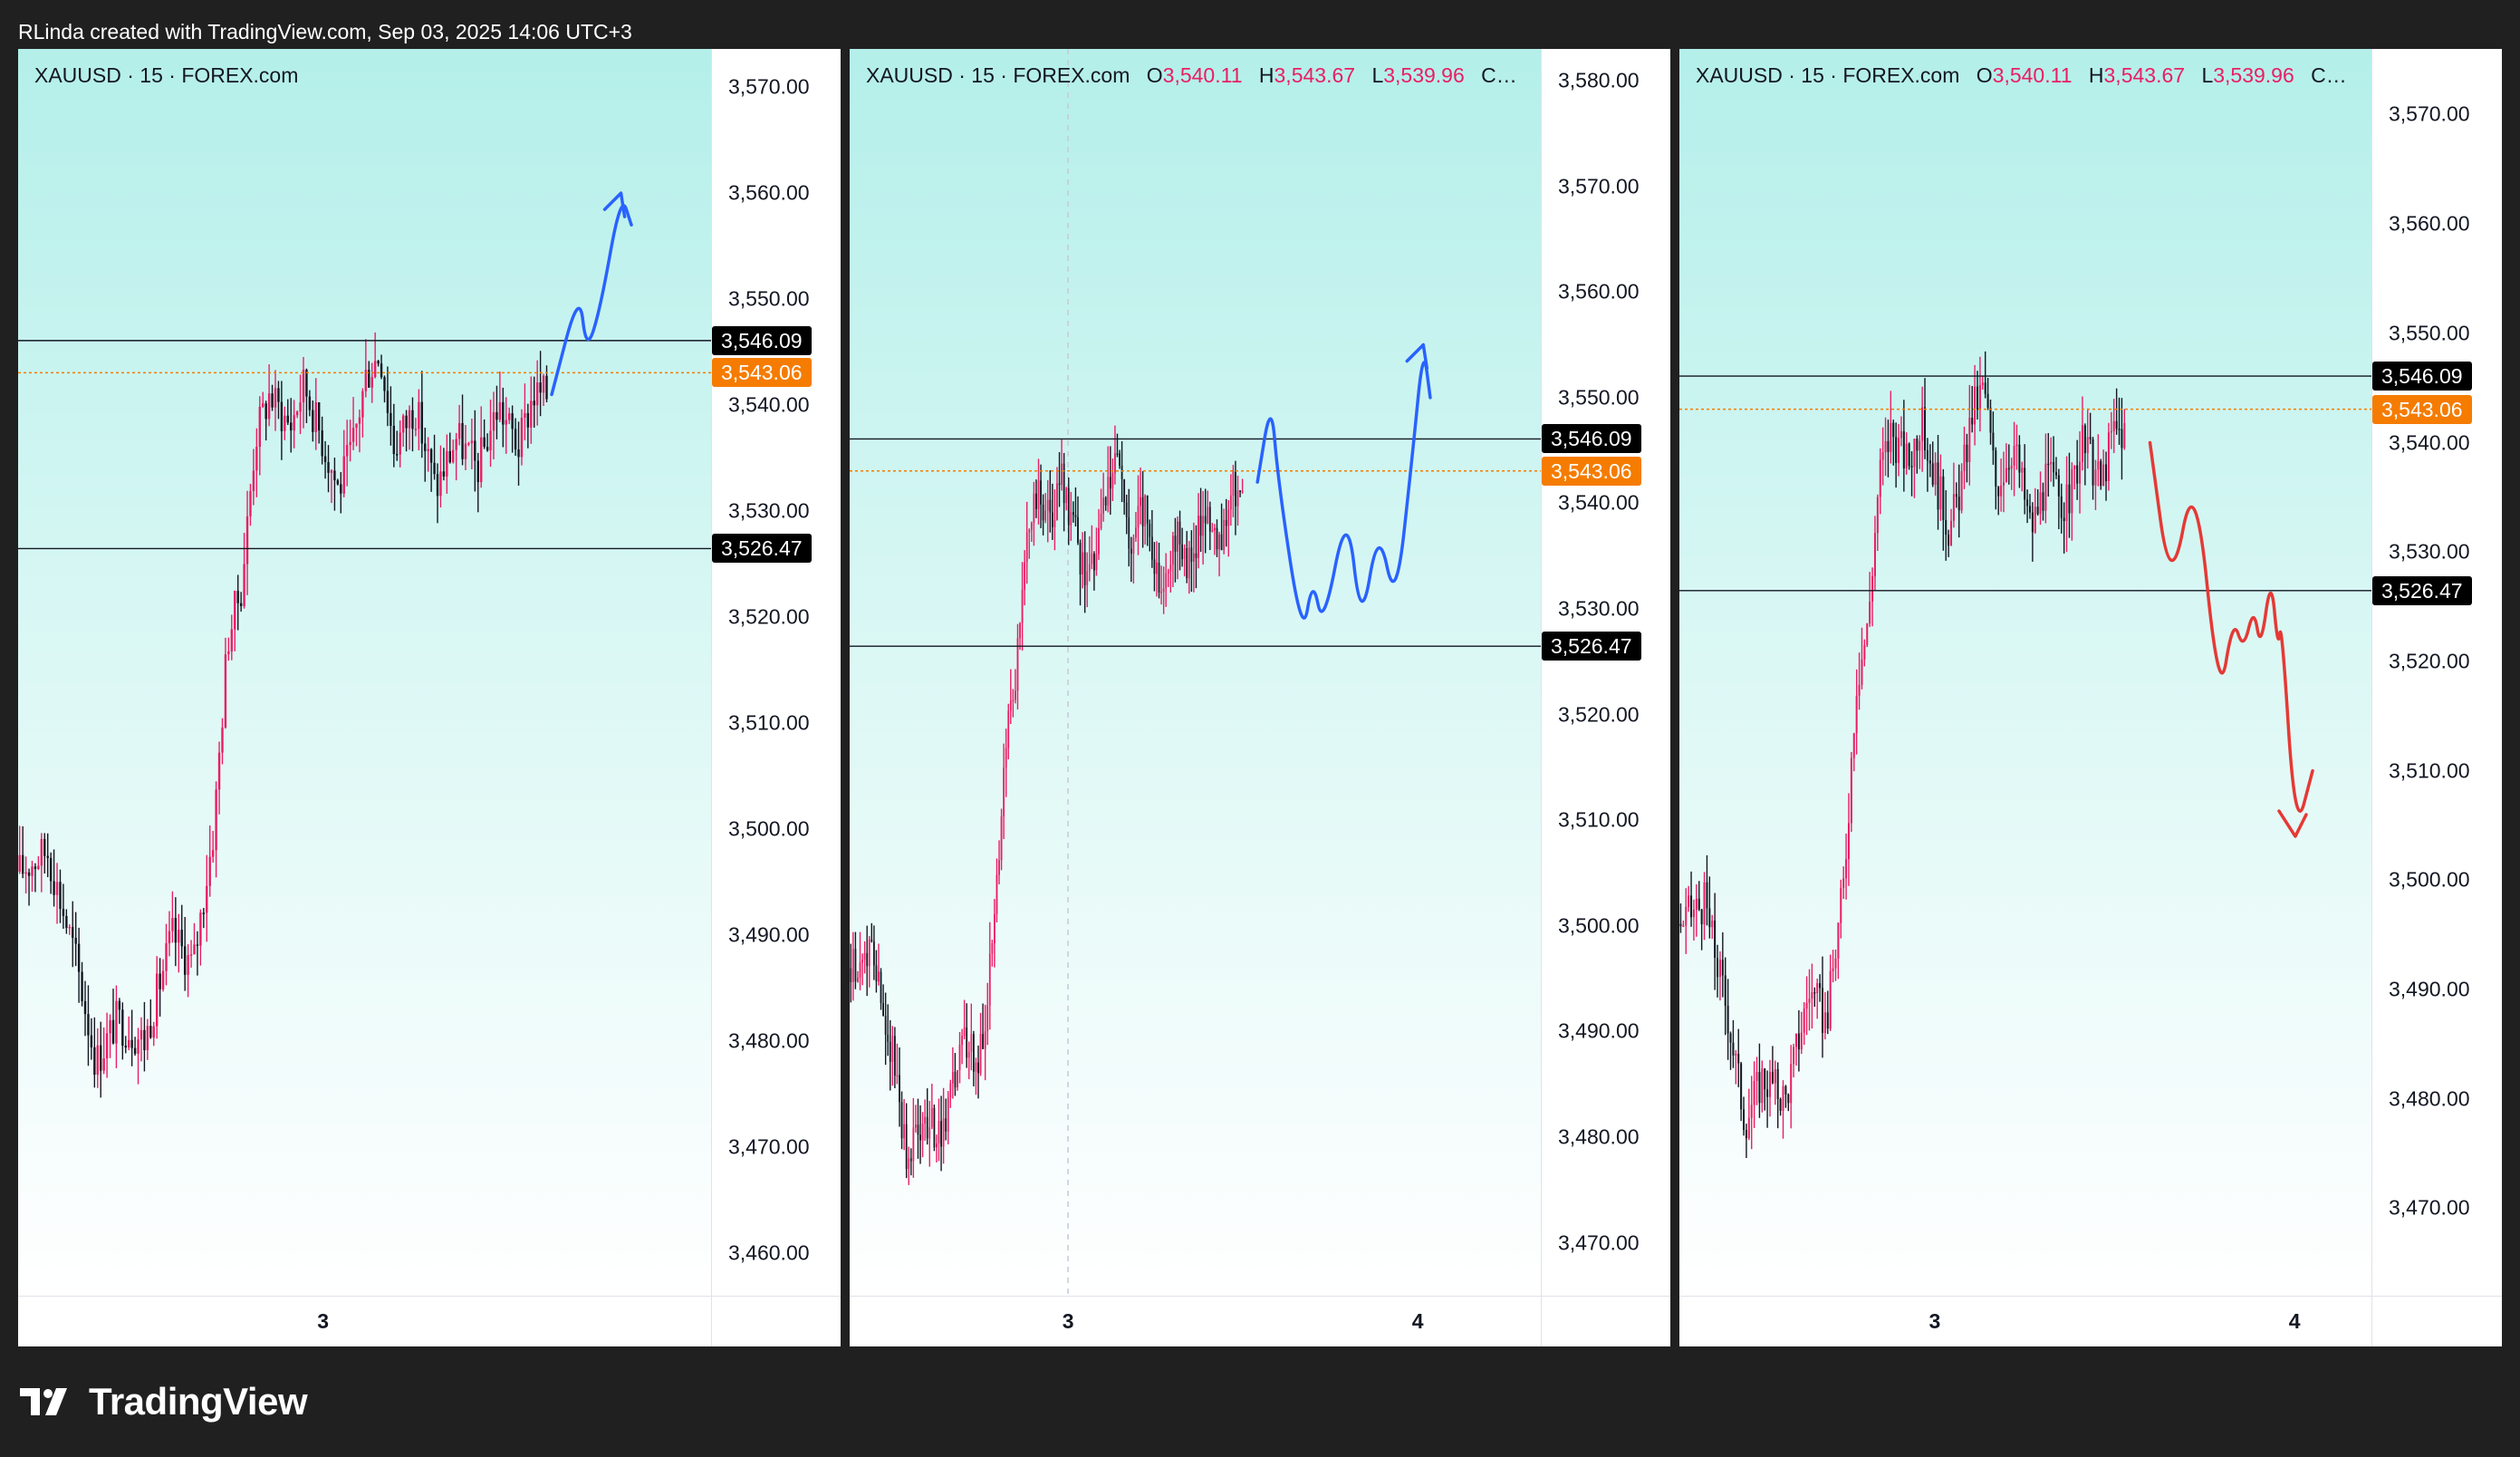 This screenshot has width=2520, height=1457. Describe the element at coordinates (1377, 75) in the screenshot. I see `ohlc-low-key: L` at that location.